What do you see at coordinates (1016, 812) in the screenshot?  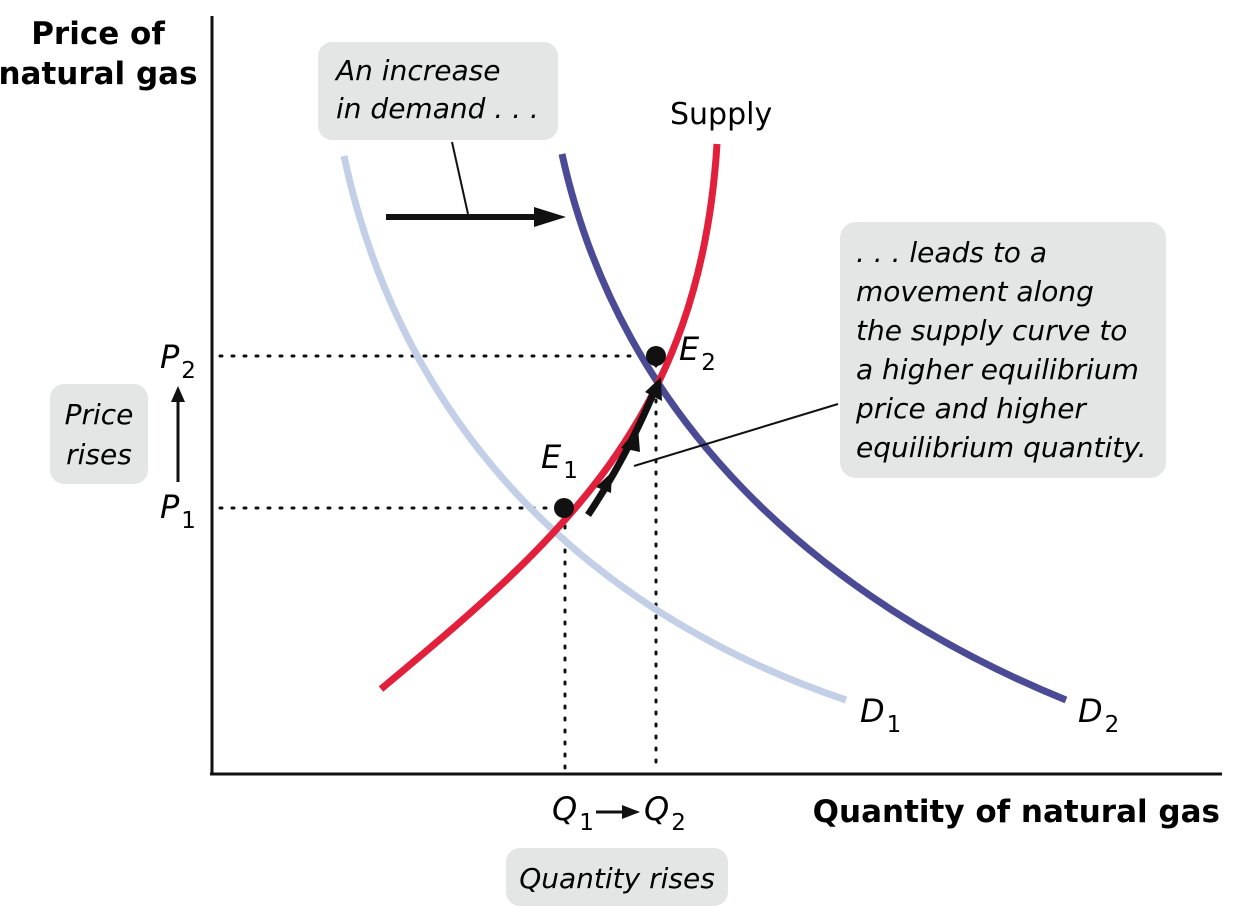 I see `x-axis-title: Quantity of natural gas` at bounding box center [1016, 812].